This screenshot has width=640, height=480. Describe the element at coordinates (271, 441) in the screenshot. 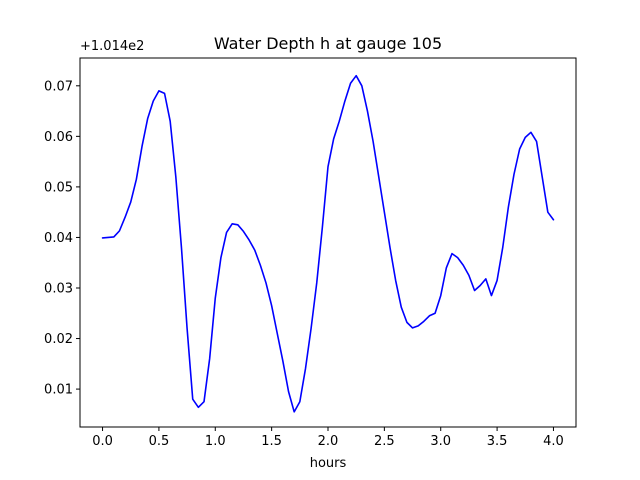

I see `x-tick-label: 1.5` at that location.